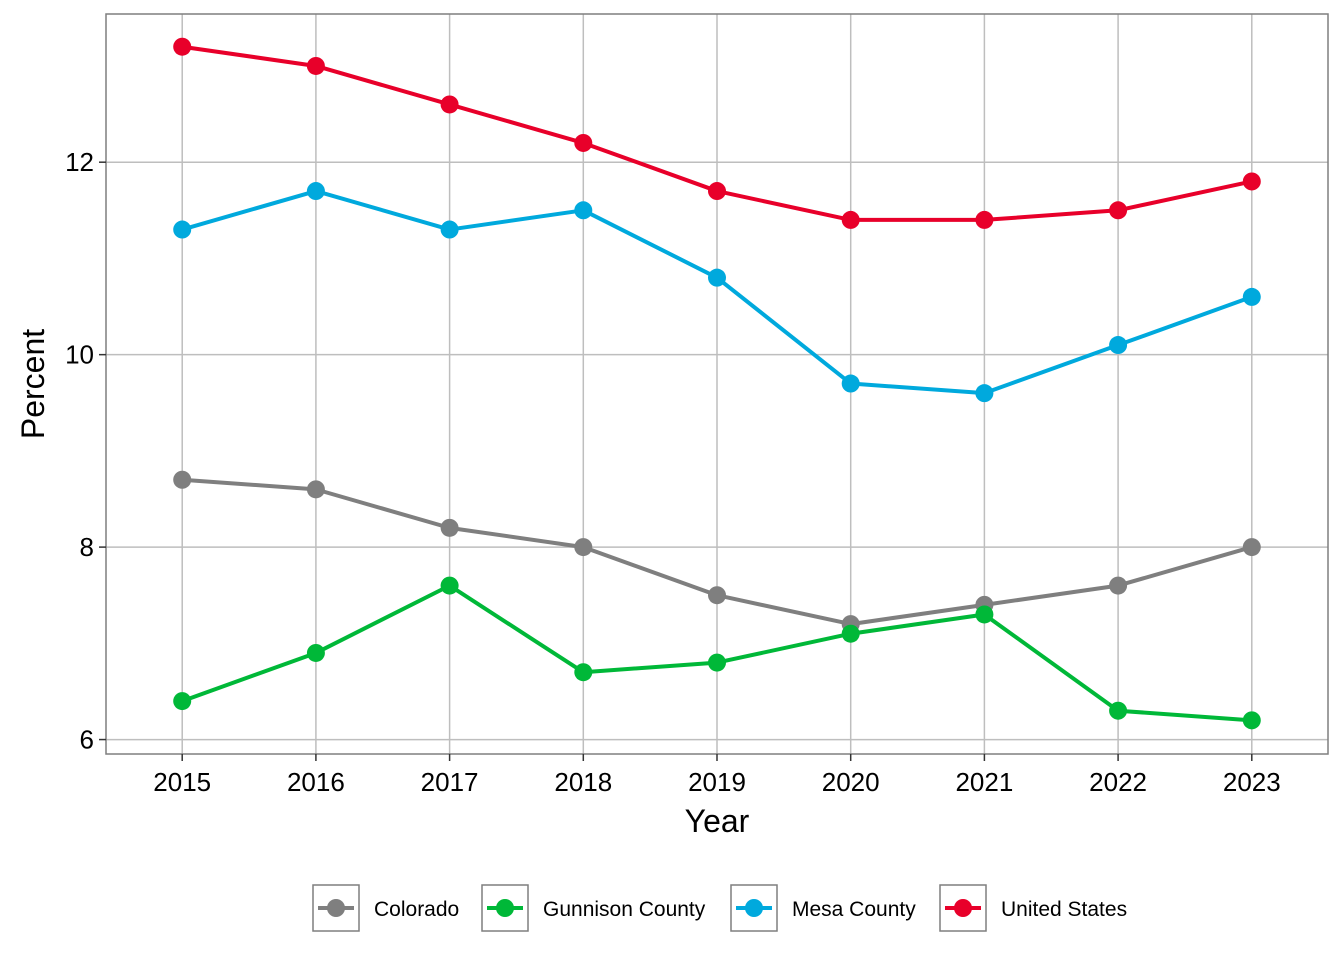  What do you see at coordinates (182, 782) in the screenshot?
I see `x-tick-label: 2015` at bounding box center [182, 782].